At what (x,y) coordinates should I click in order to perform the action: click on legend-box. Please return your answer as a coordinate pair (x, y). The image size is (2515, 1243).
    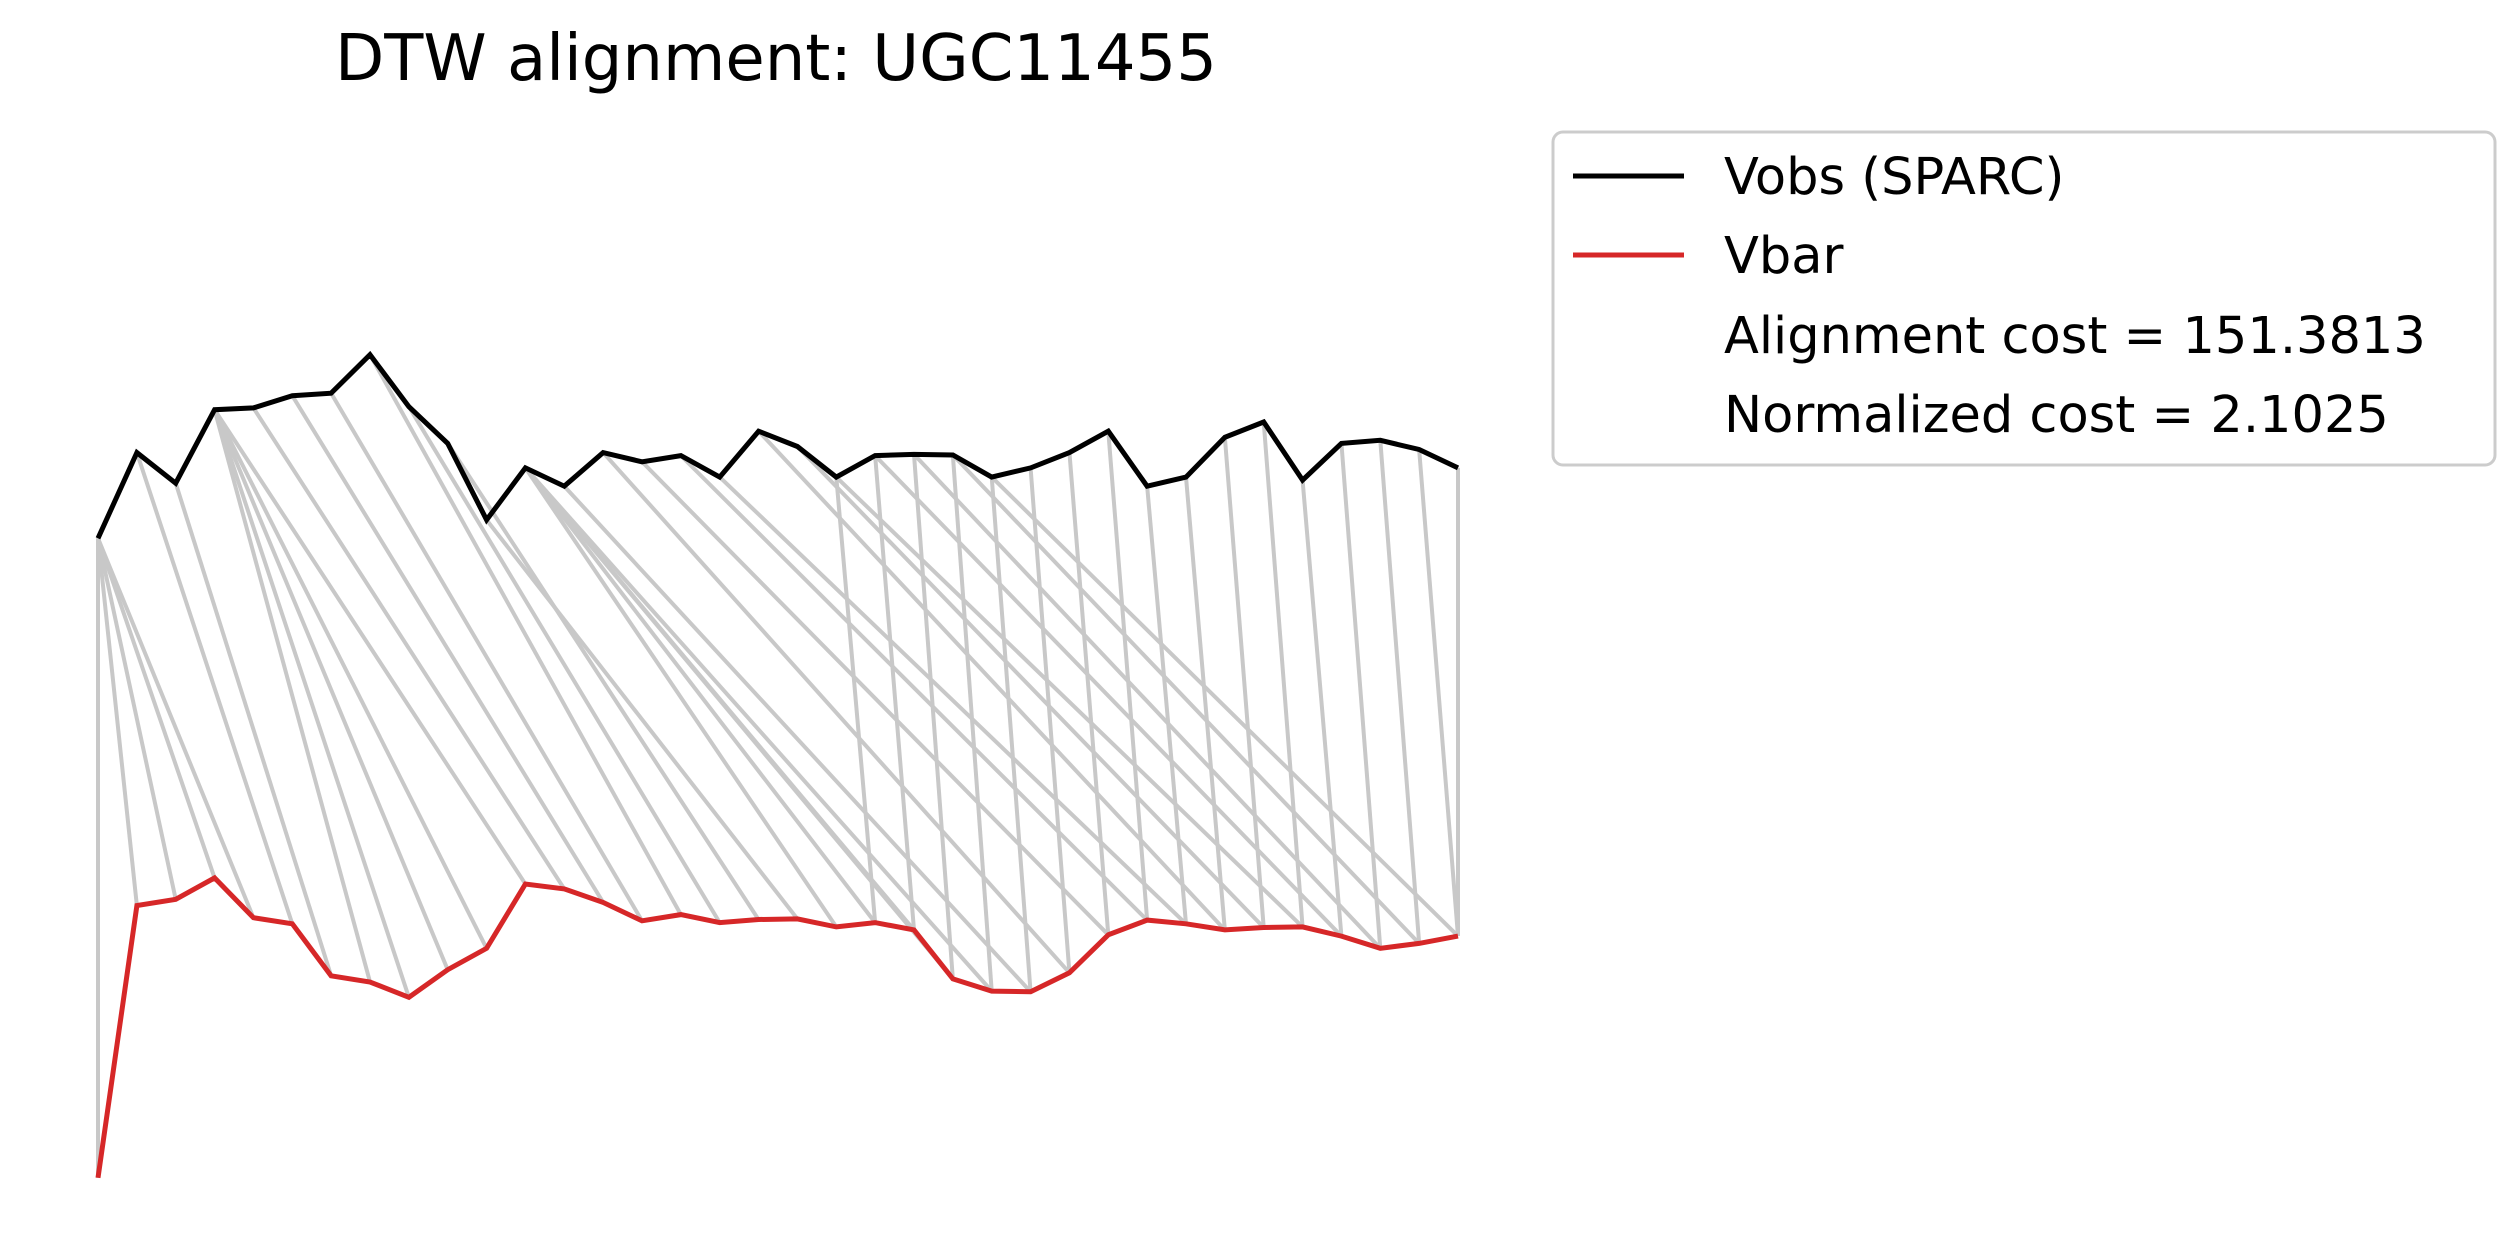
    Looking at the image, I should click on (2024, 298).